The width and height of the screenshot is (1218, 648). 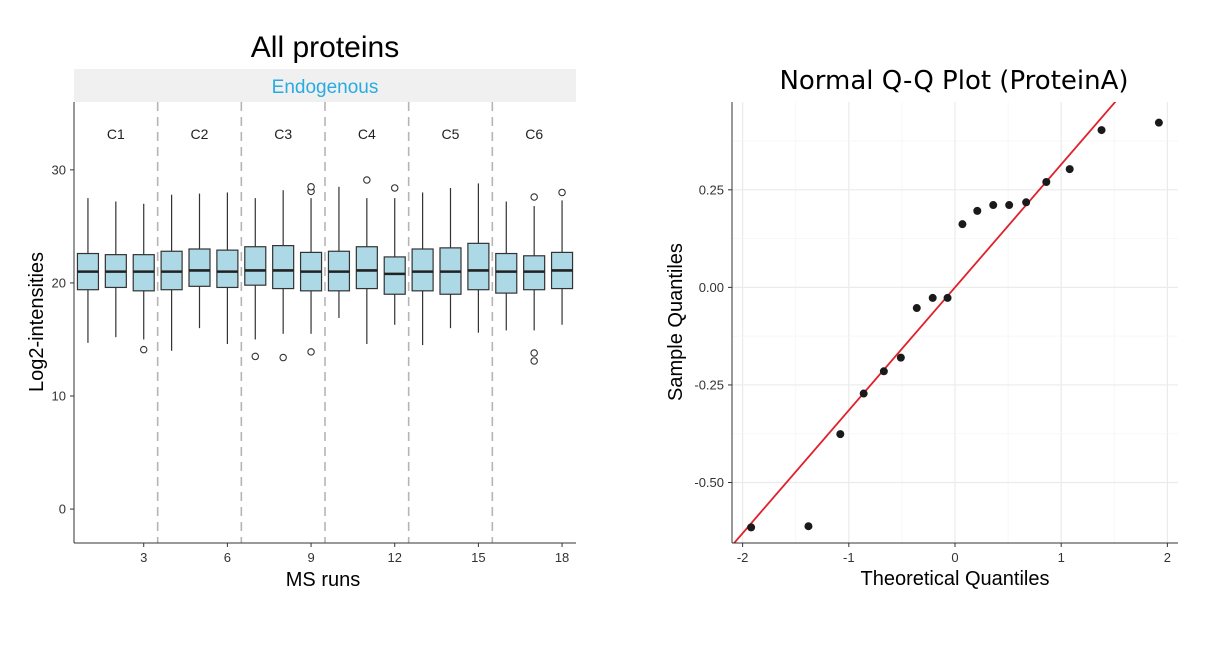 I want to click on qq-x-tick-label: 0, so click(x=954, y=557).